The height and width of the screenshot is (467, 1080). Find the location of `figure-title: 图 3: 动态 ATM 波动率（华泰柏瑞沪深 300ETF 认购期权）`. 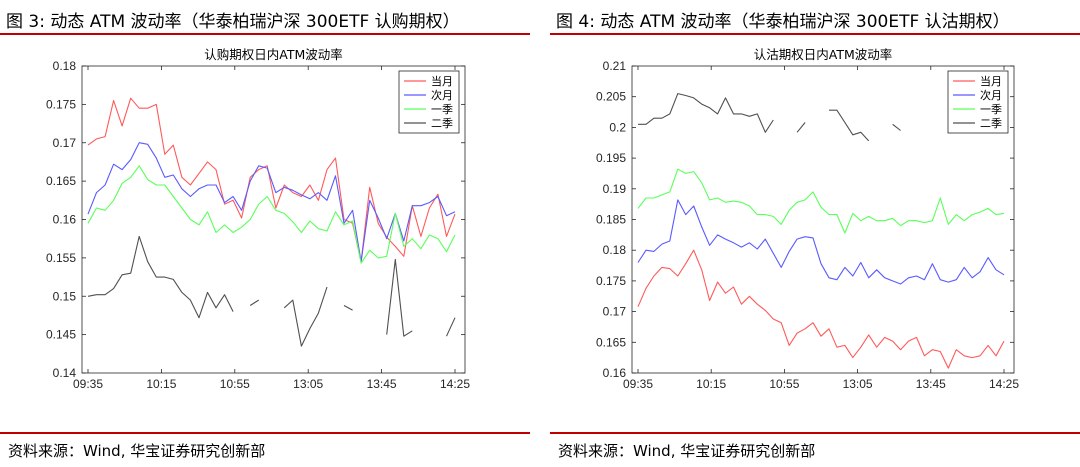

figure-title: 图 3: 动态 ATM 波动率（华泰柏瑞沪深 300ETF 认购期权） is located at coordinates (233, 22).